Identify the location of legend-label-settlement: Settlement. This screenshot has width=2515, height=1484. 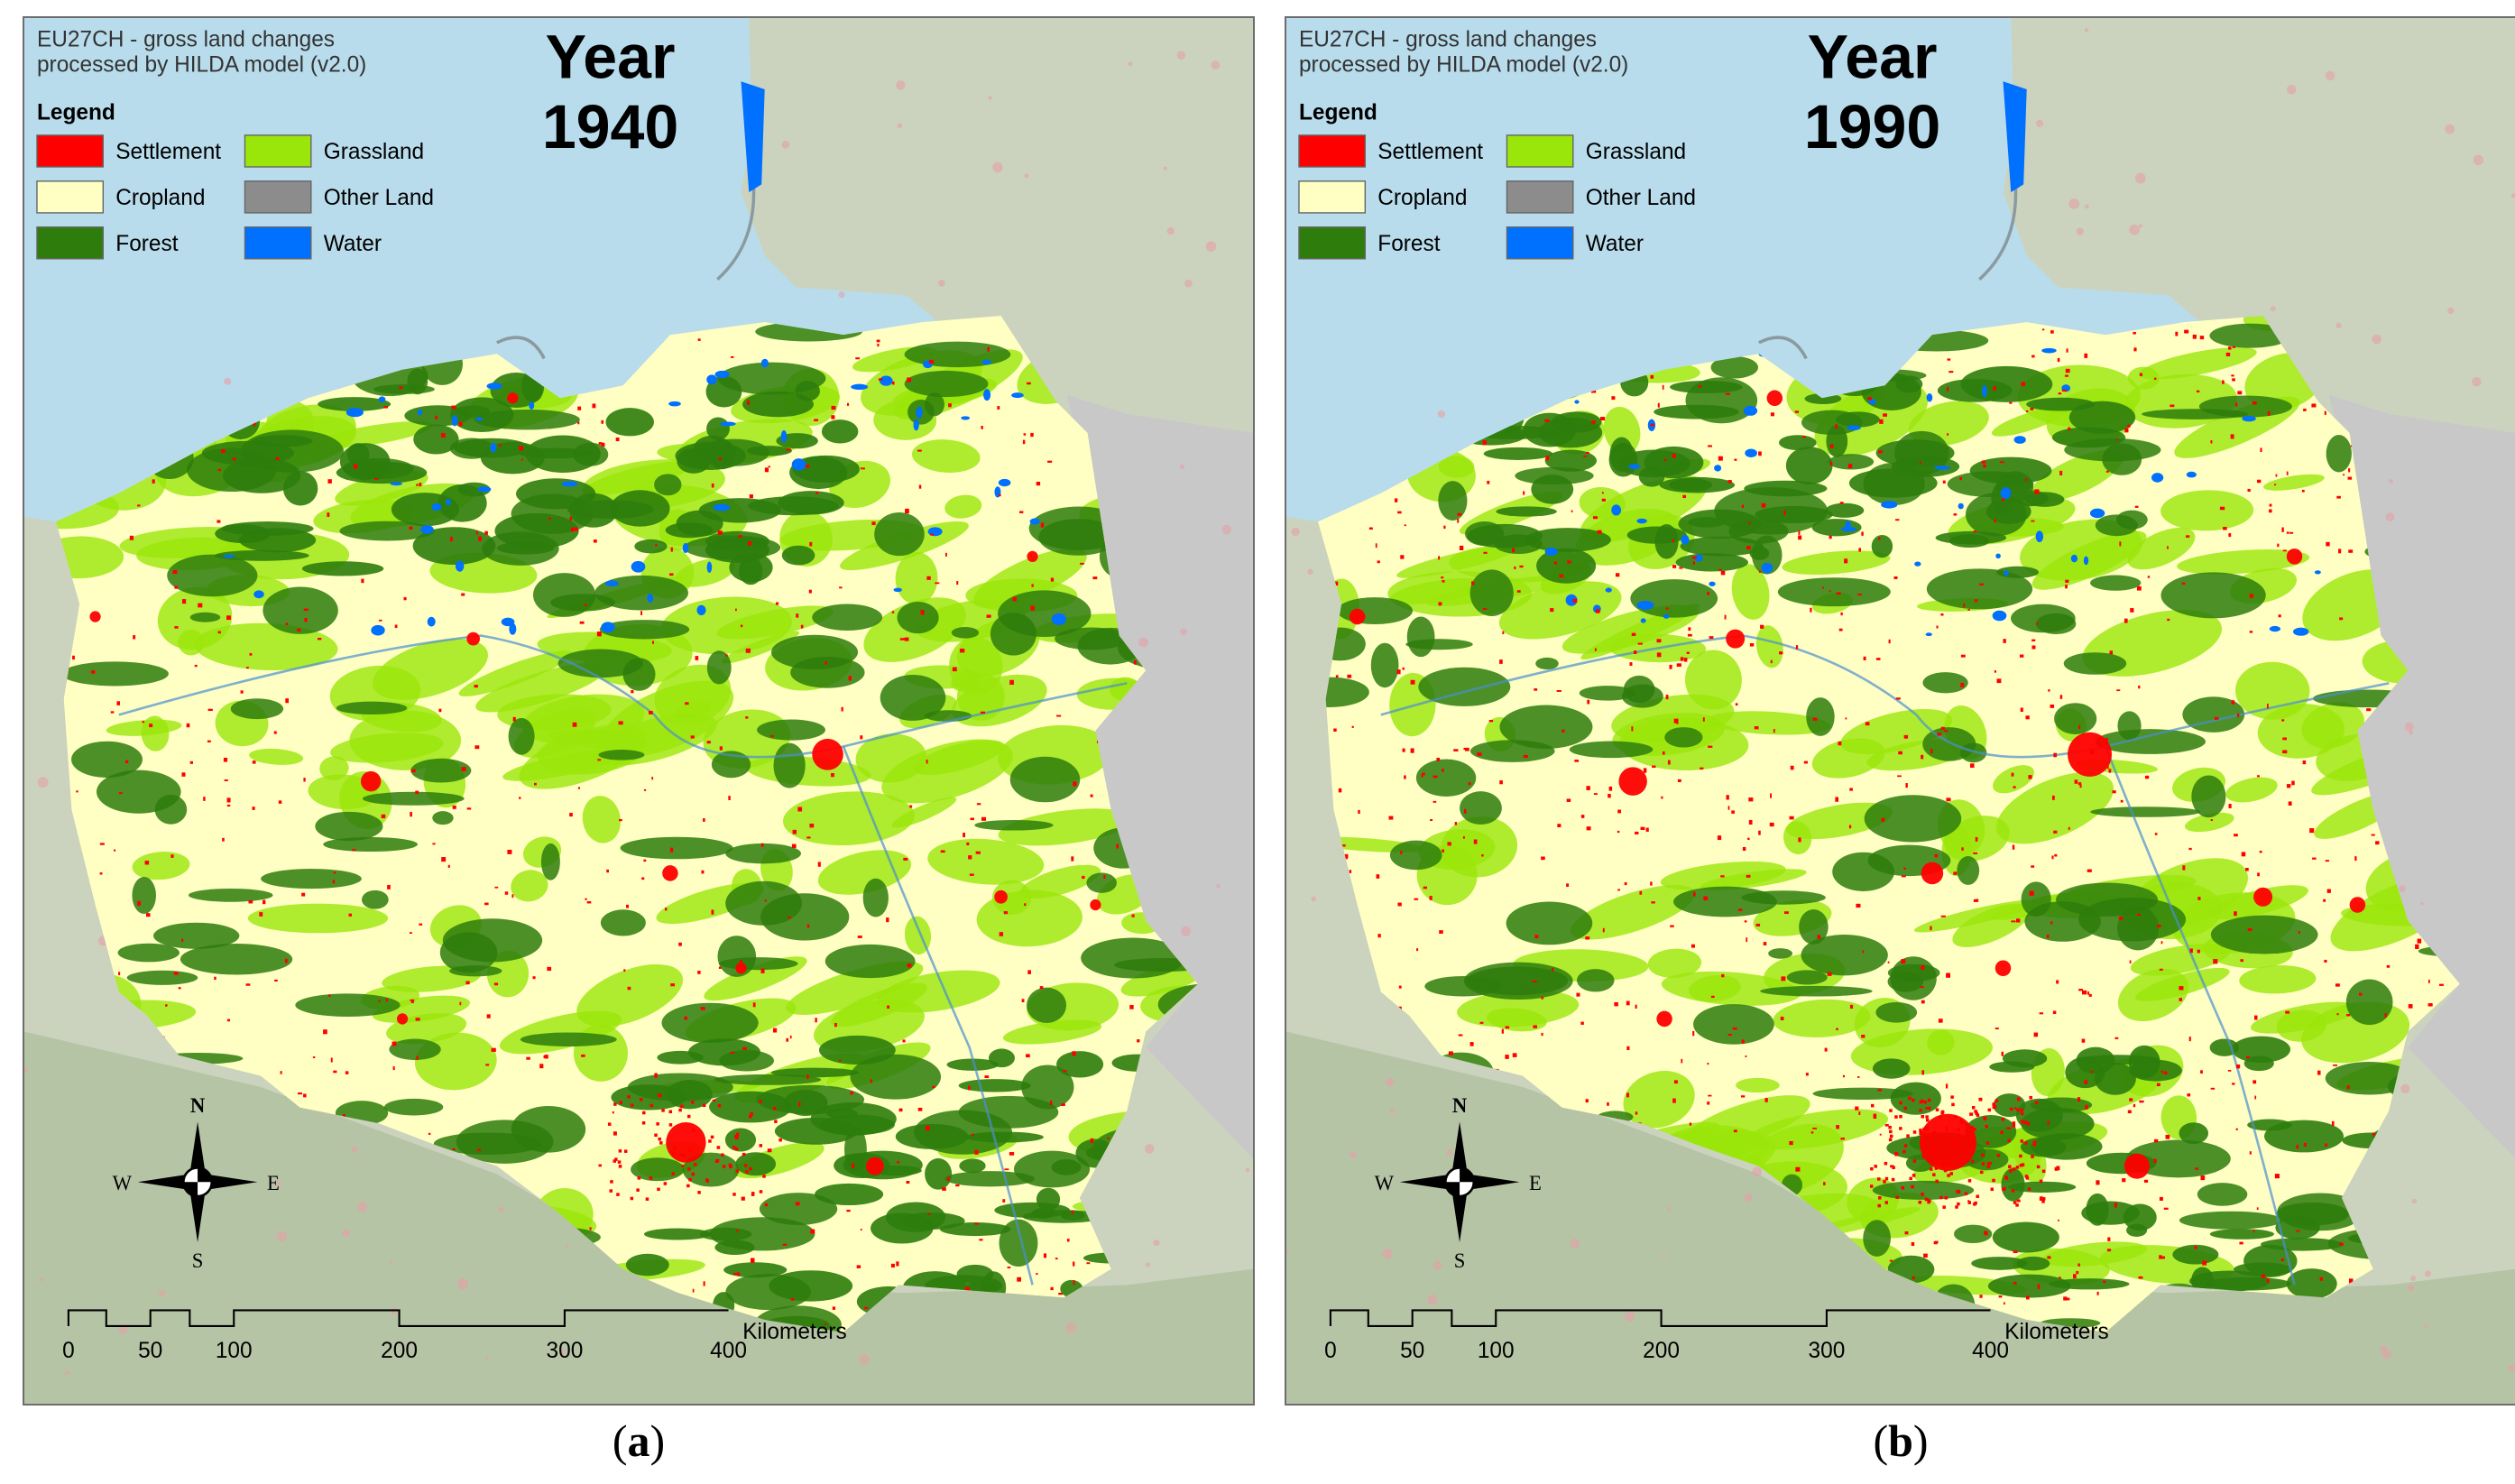
(1430, 152).